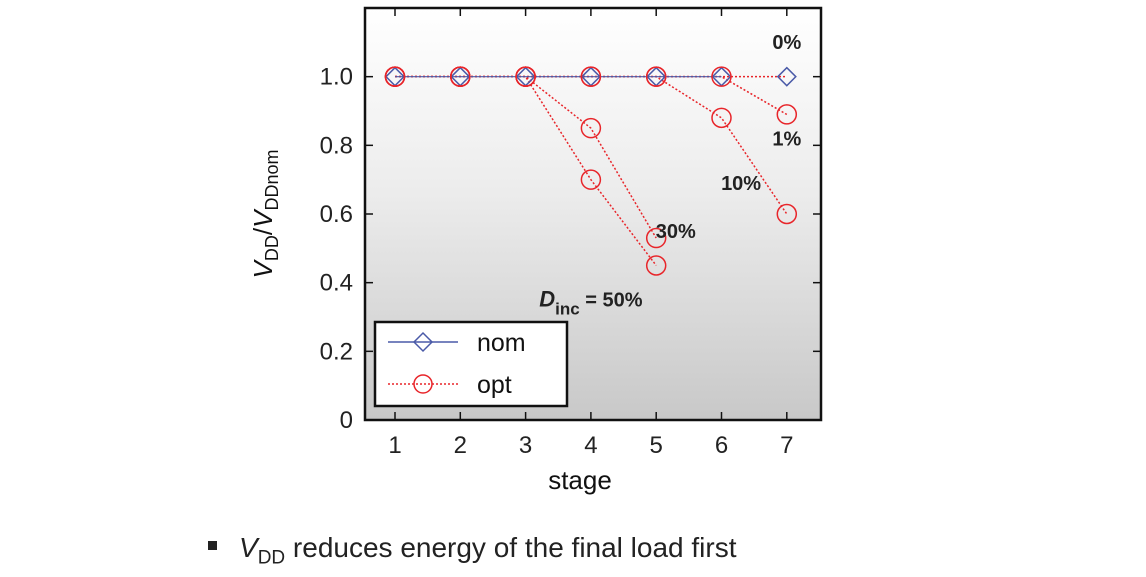 Image resolution: width=1146 pixels, height=577 pixels. I want to click on bullet-text: reduces energy of the final load first, so click(511, 547).